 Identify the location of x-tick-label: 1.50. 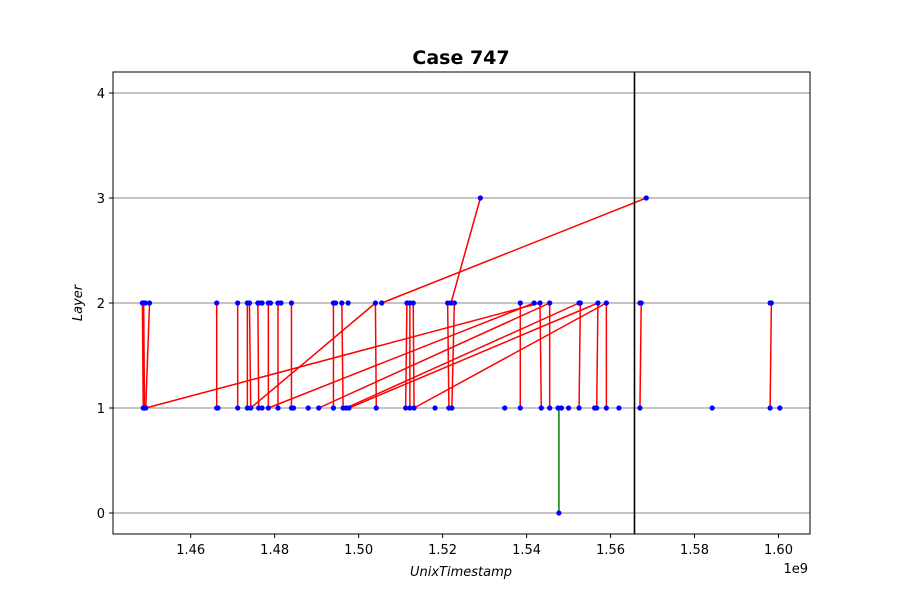
(358, 550).